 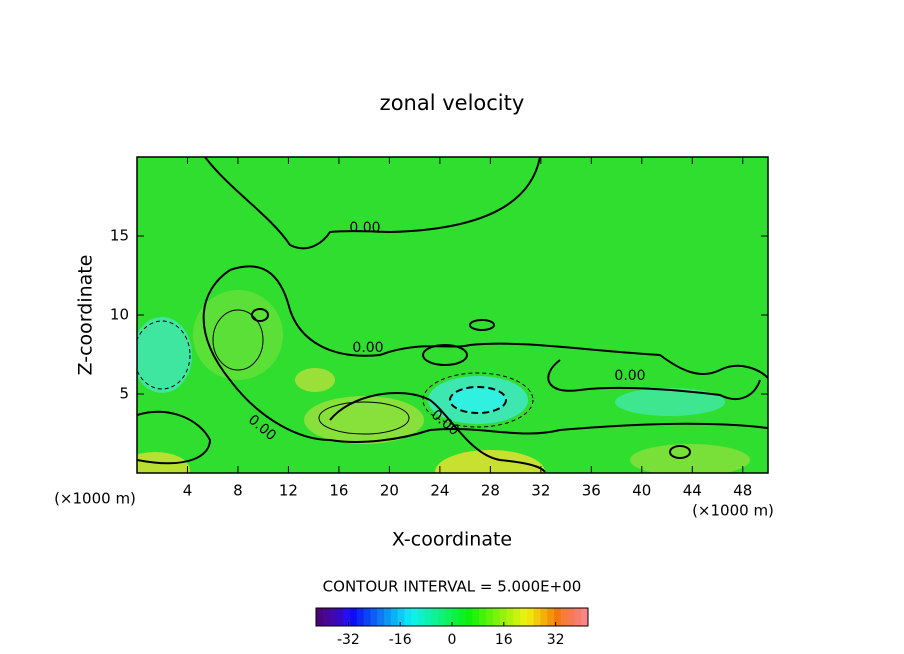 What do you see at coordinates (452, 540) in the screenshot?
I see `x-axis-label: X-coordinate` at bounding box center [452, 540].